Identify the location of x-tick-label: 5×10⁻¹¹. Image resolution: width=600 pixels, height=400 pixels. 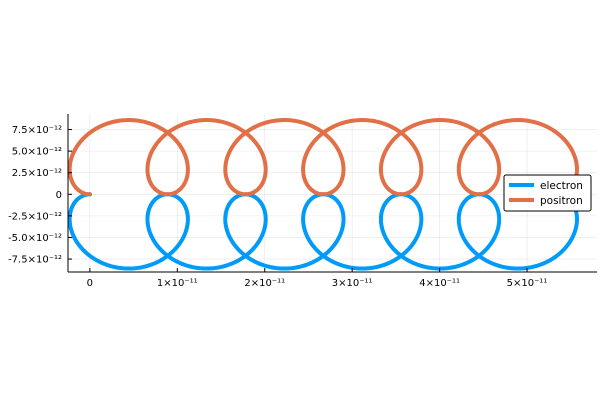
(527, 283).